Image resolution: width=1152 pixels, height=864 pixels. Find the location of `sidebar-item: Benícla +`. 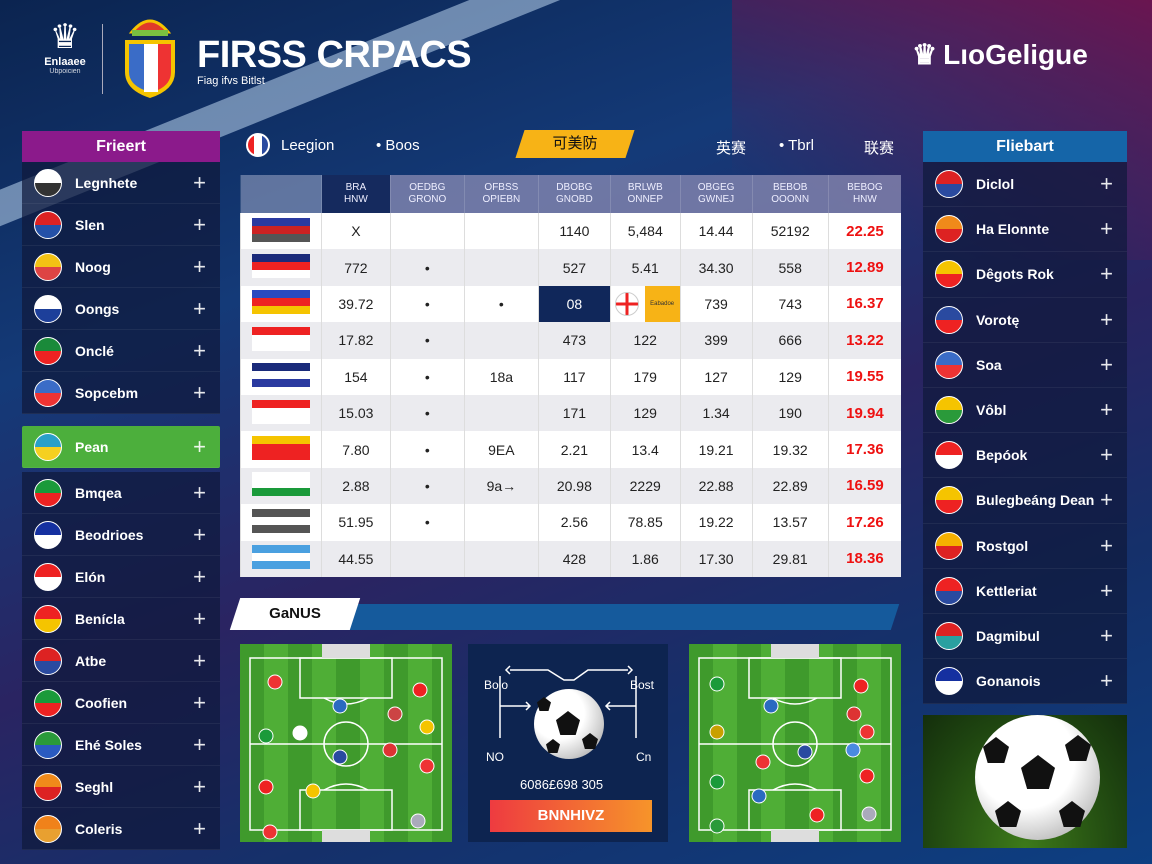

sidebar-item: Benícla + is located at coordinates (121, 619).